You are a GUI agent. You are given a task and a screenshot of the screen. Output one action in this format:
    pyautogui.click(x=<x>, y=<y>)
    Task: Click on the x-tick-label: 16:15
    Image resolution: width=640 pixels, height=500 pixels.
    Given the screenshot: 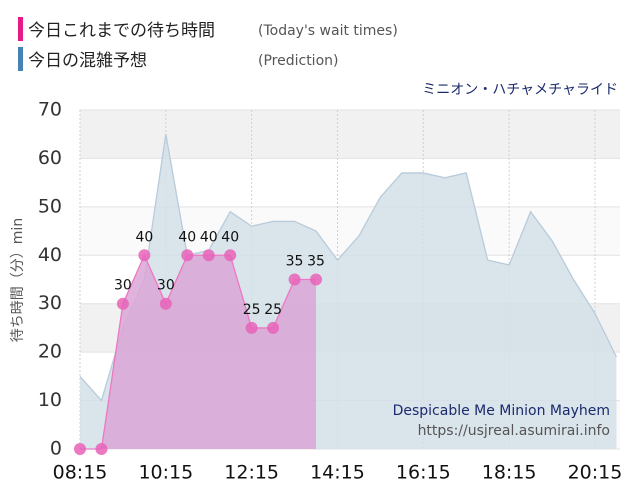 What is the action you would take?
    pyautogui.click(x=423, y=473)
    